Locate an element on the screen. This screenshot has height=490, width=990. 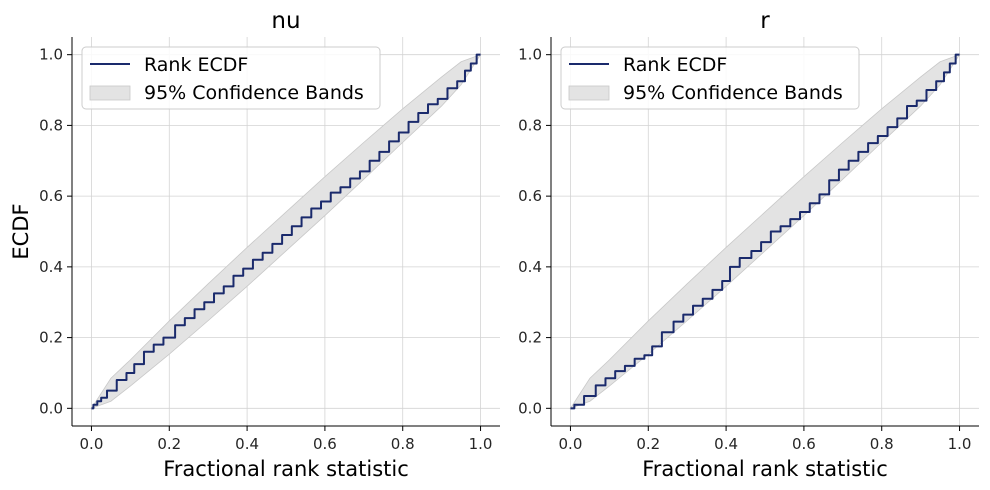
chart-title: r is located at coordinates (765, 21).